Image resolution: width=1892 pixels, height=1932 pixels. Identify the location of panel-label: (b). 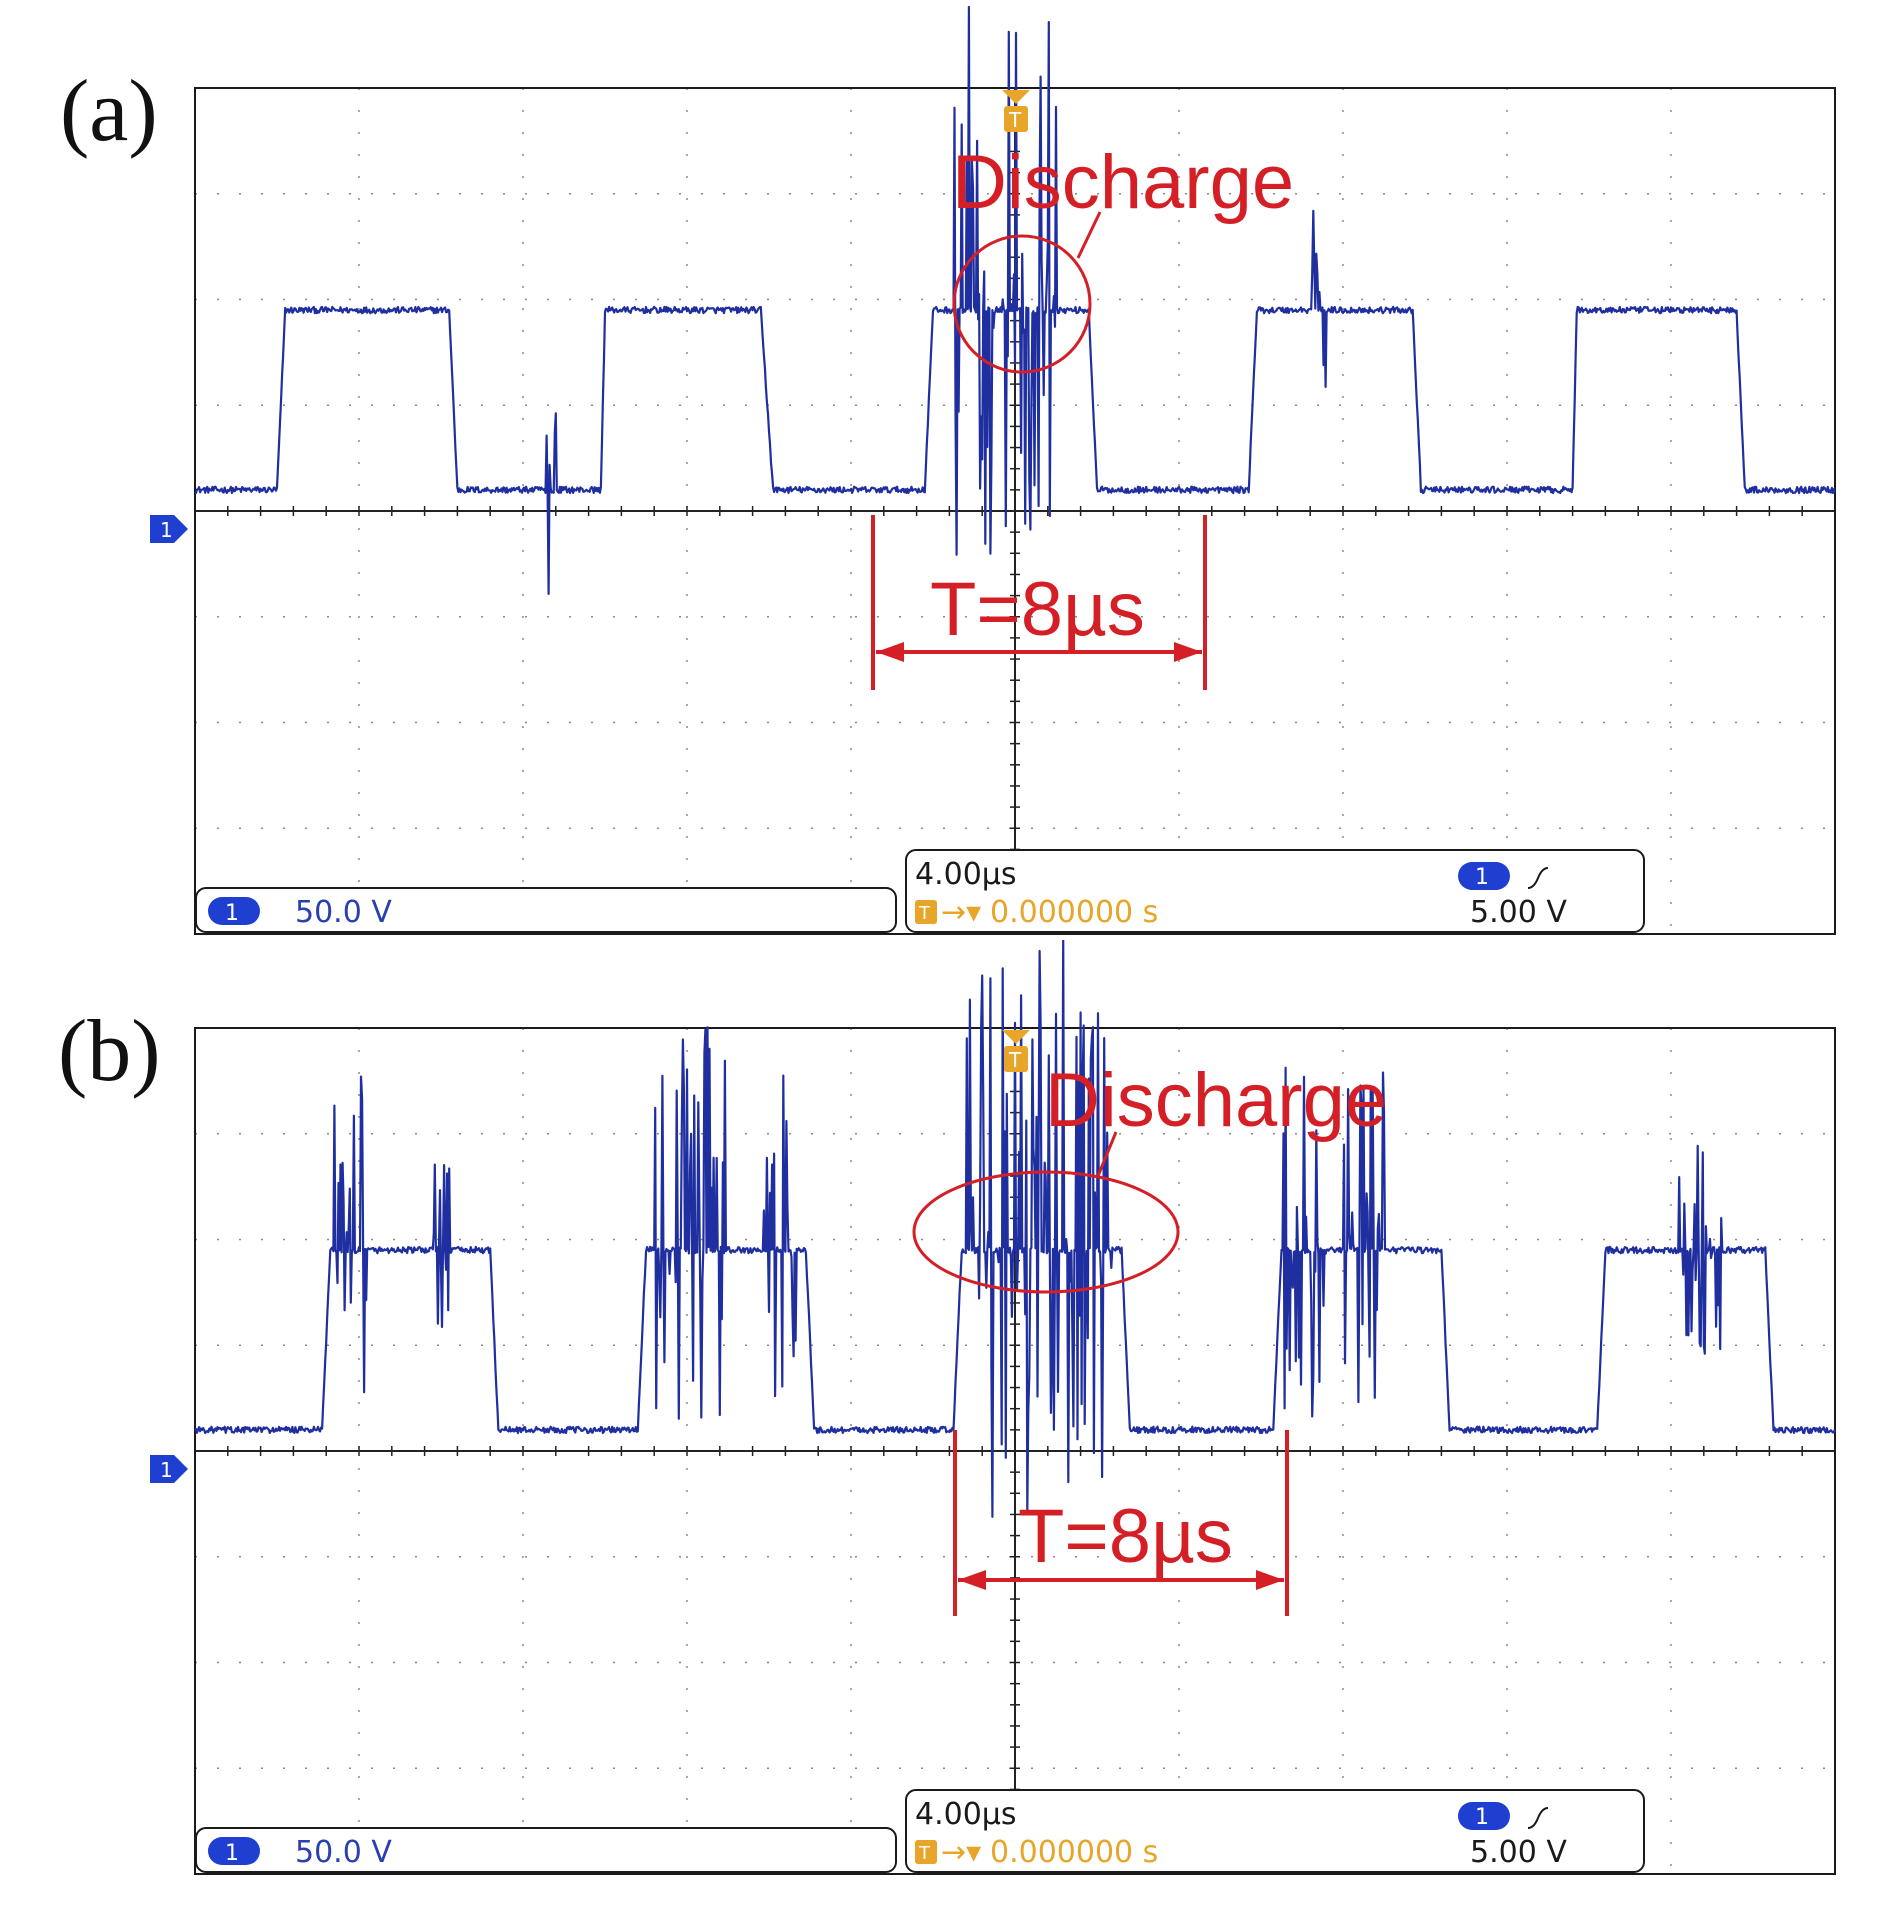
(109, 1051).